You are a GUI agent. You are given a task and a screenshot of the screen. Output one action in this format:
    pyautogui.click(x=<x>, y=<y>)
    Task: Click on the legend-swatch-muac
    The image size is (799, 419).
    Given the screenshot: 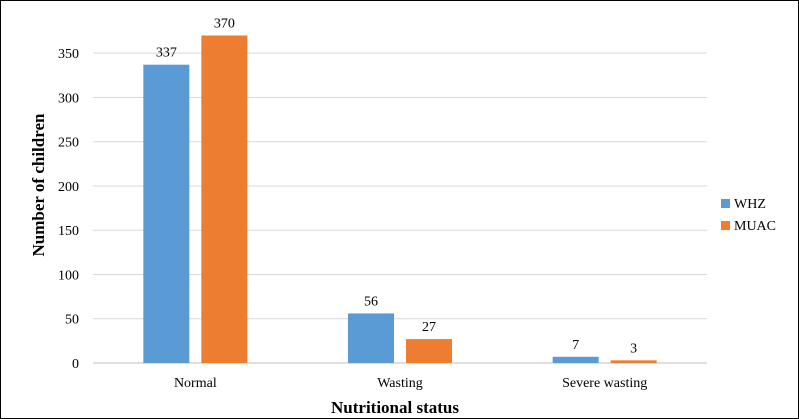 What is the action you would take?
    pyautogui.click(x=725, y=225)
    